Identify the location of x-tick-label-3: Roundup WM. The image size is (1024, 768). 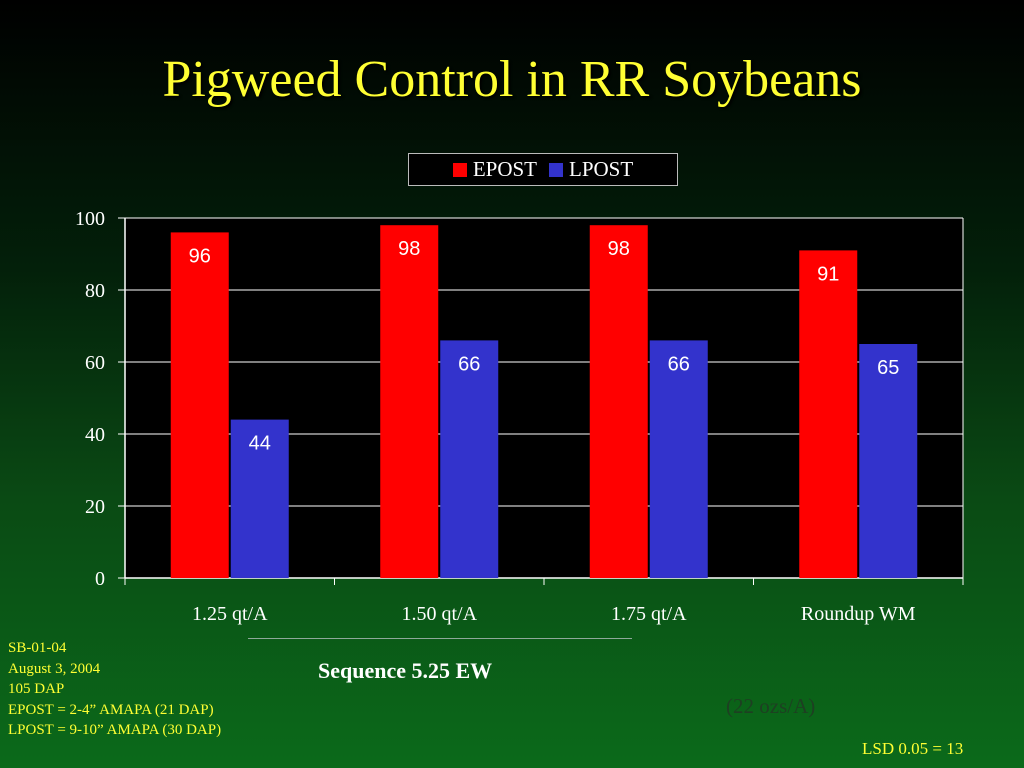
(858, 614).